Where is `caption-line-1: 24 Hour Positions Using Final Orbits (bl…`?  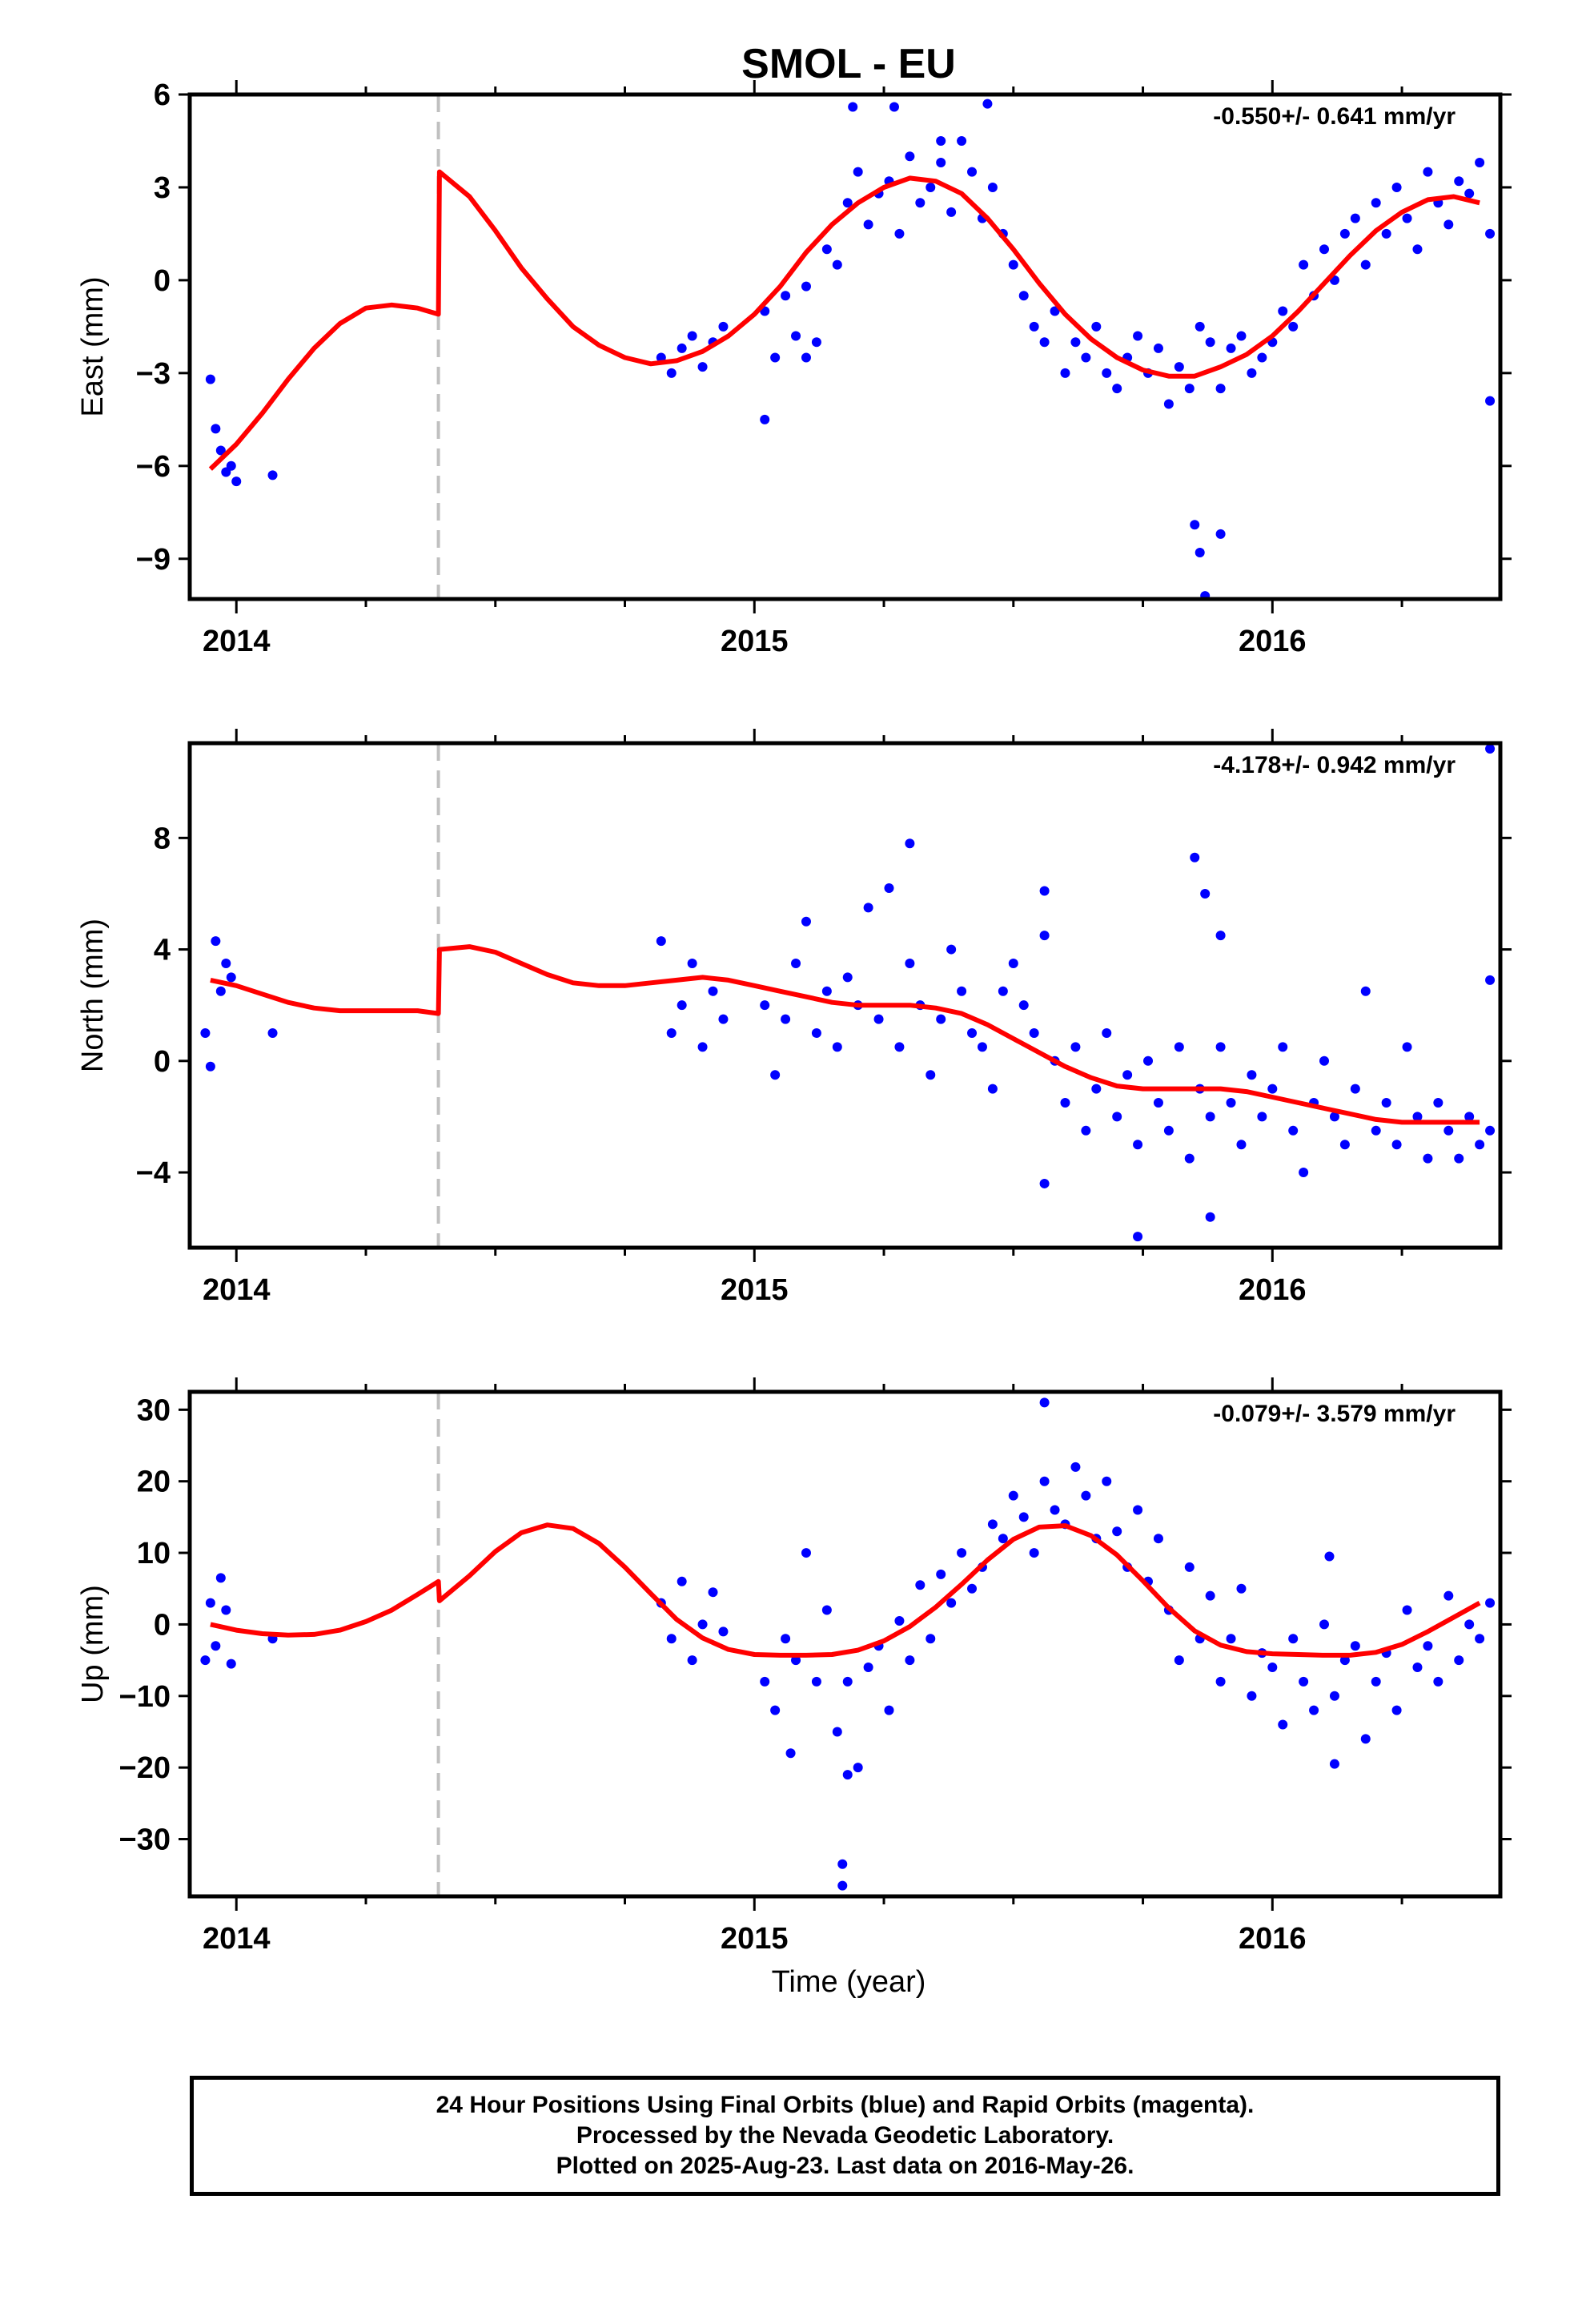
caption-line-1: 24 Hour Positions Using Final Orbits (bl… is located at coordinates (846, 2105).